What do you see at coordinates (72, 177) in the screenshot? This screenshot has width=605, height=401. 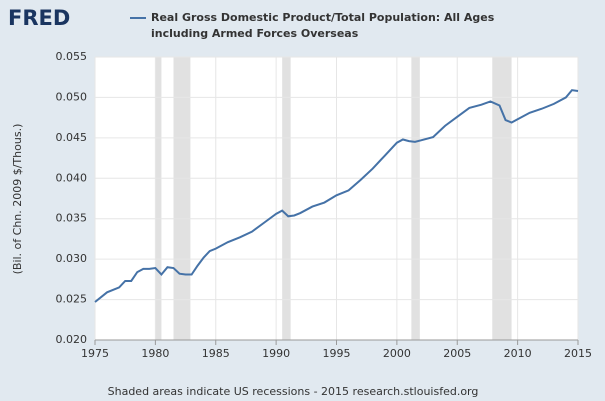 I see `y-tick-label: 0.040` at bounding box center [72, 177].